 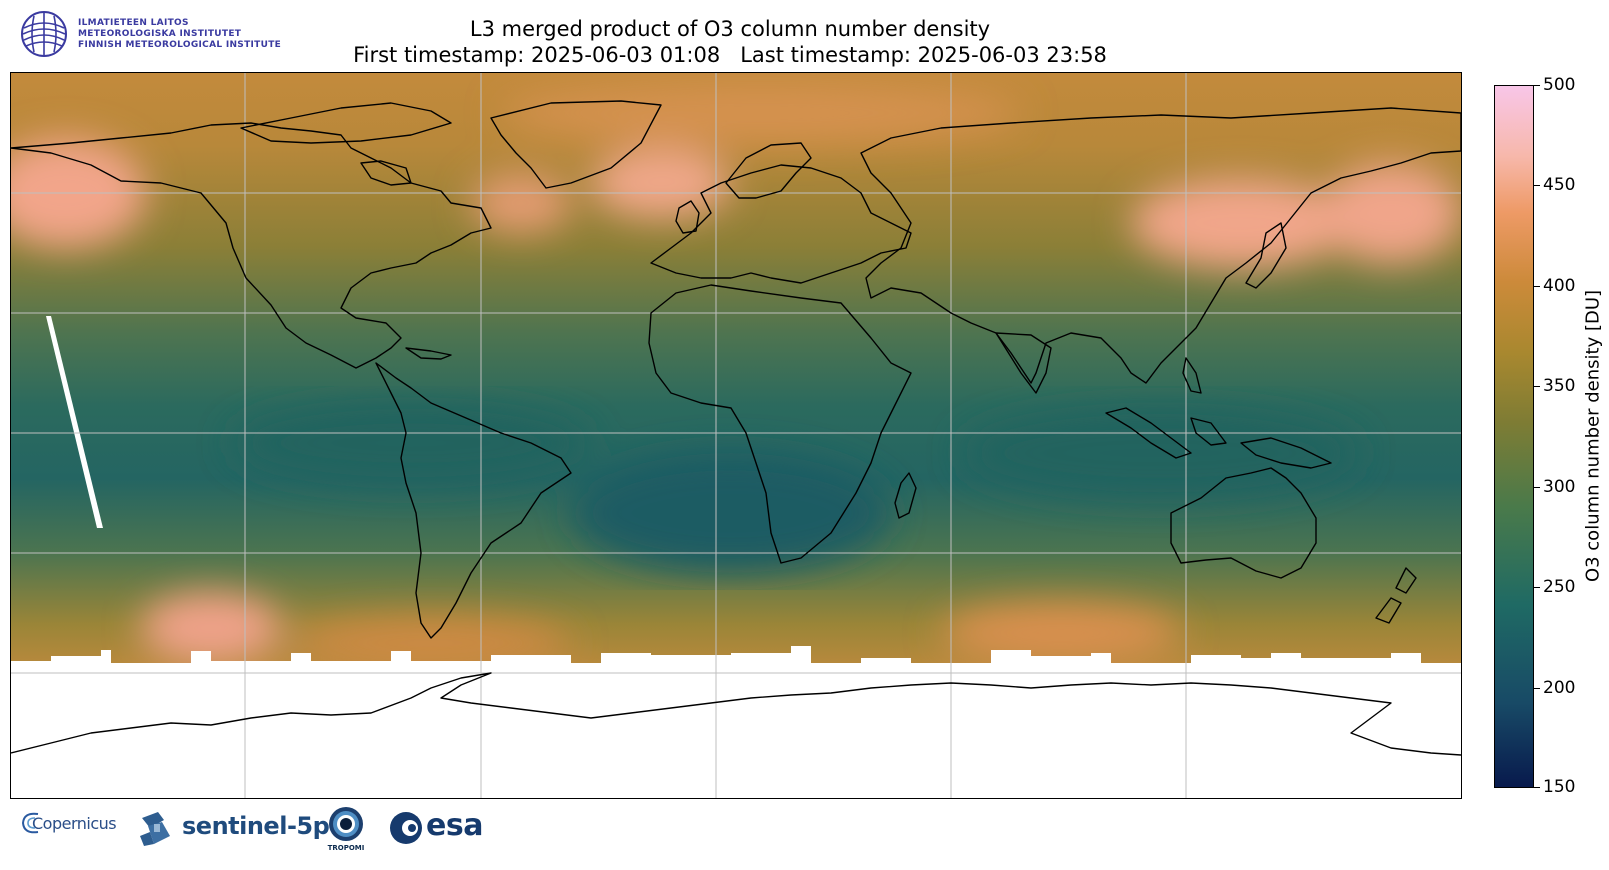 I want to click on fmi-name-english: FINNISH METEOROLOGICAL INSTITUTE, so click(x=180, y=45).